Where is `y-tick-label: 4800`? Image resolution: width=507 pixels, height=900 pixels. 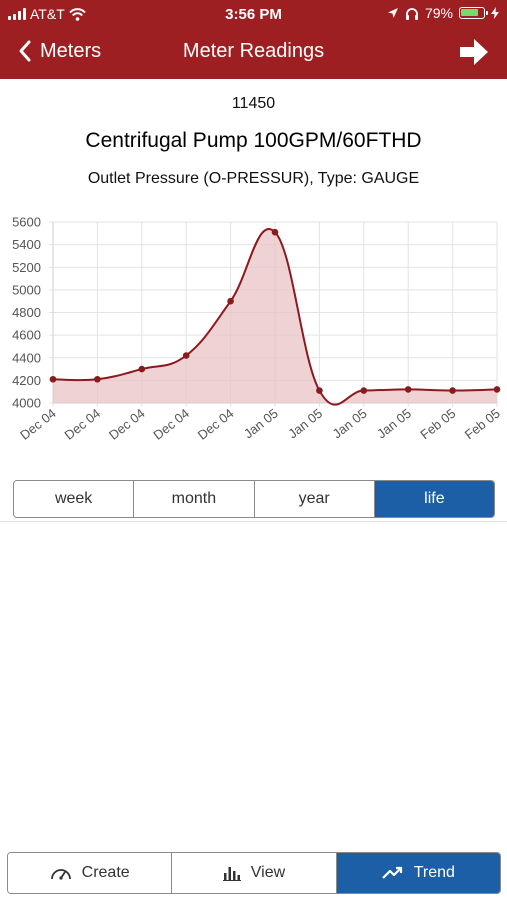 y-tick-label: 4800 is located at coordinates (26, 312).